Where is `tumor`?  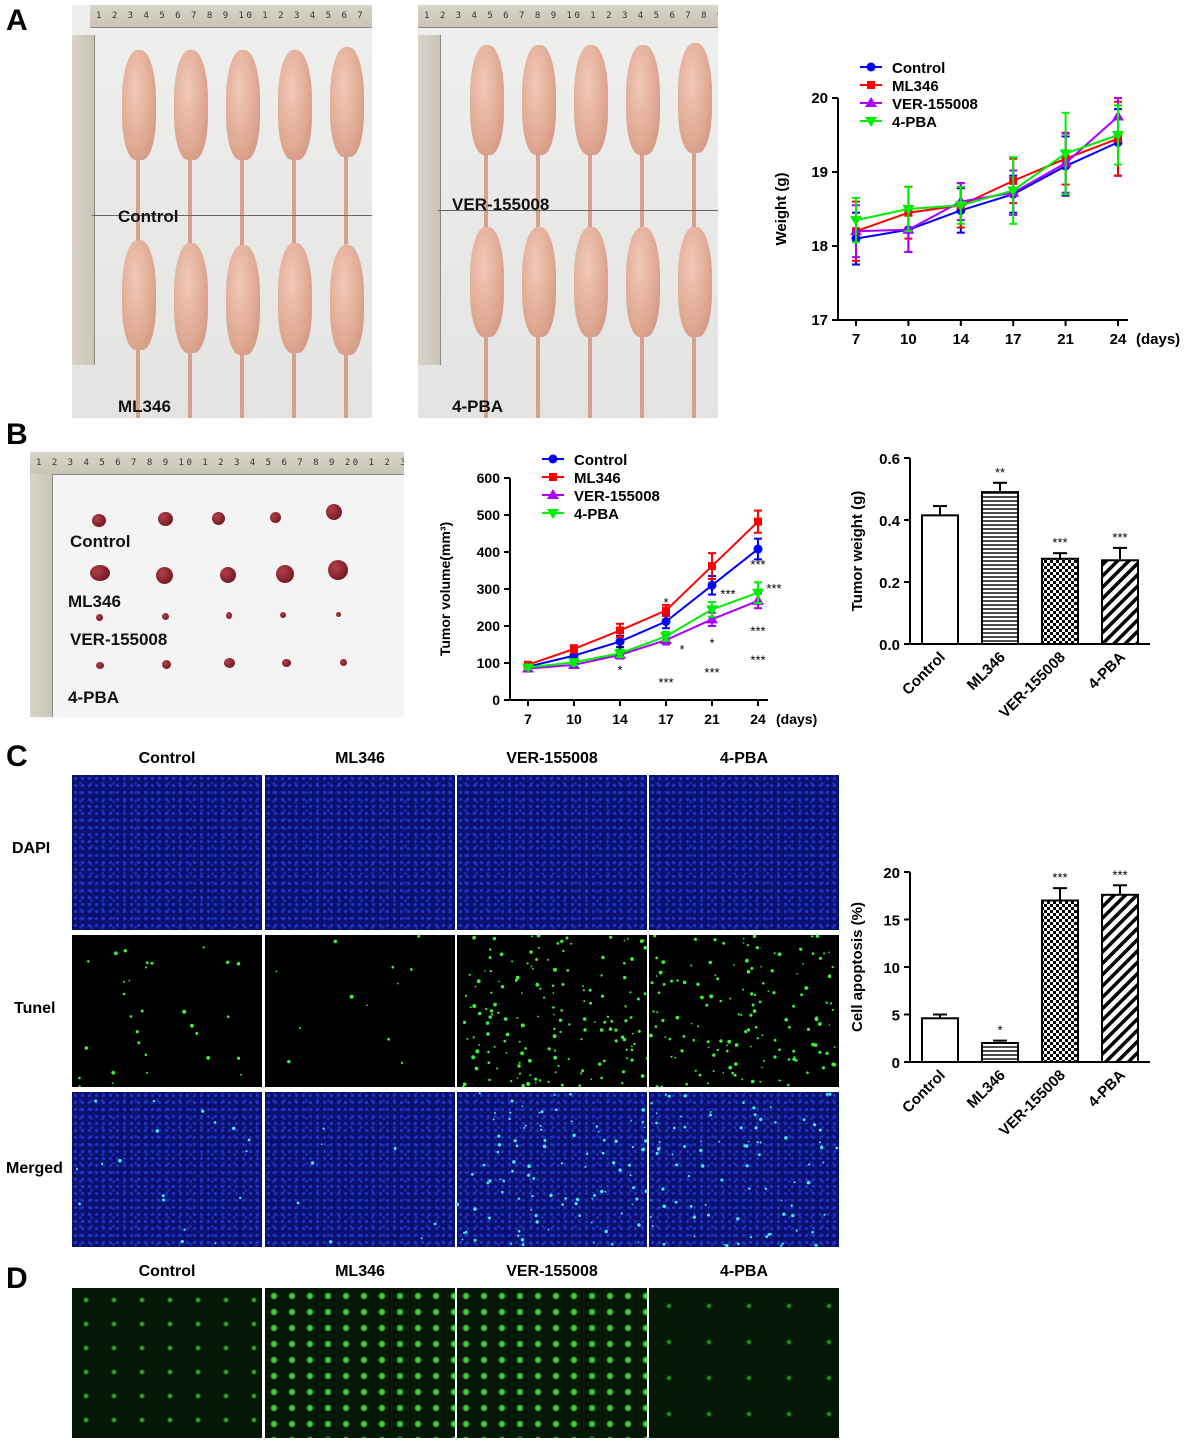
tumor is located at coordinates (338, 614).